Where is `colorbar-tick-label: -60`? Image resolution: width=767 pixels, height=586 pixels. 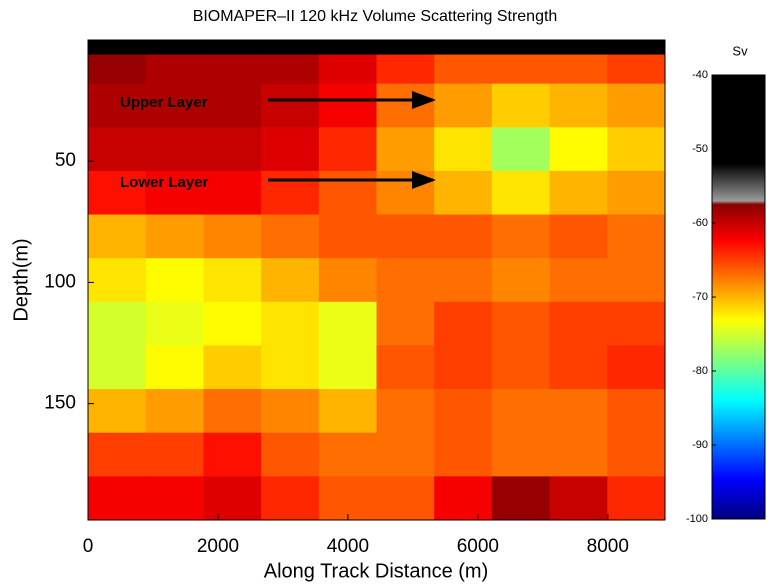
colorbar-tick-label: -60 is located at coordinates (700, 223).